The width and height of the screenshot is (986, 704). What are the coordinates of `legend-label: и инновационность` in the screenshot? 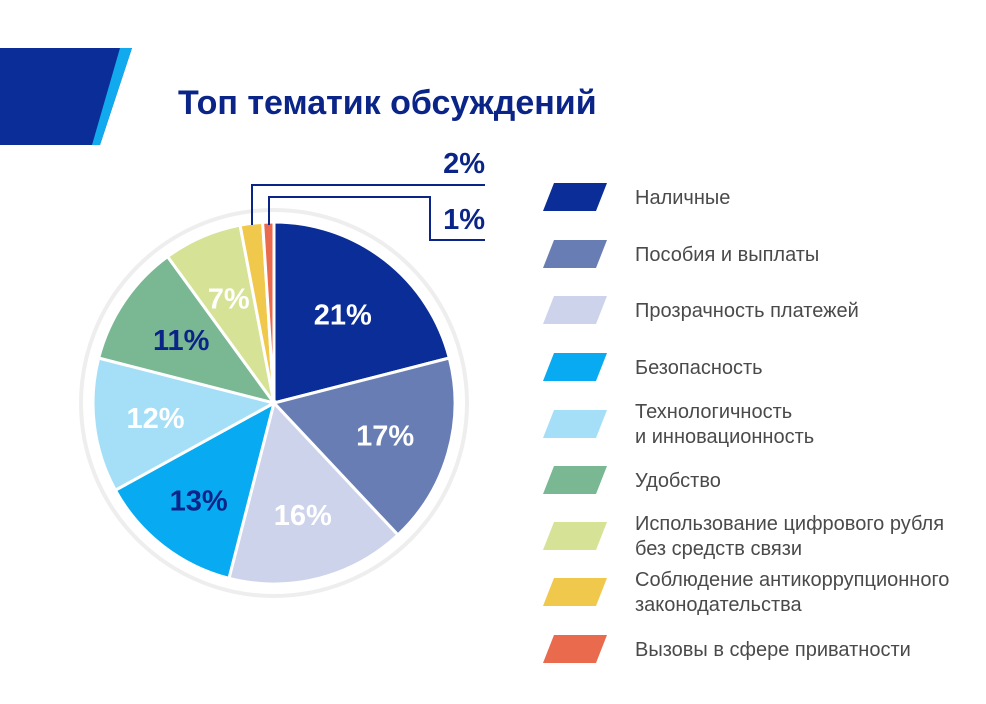 It's located at (724, 437).